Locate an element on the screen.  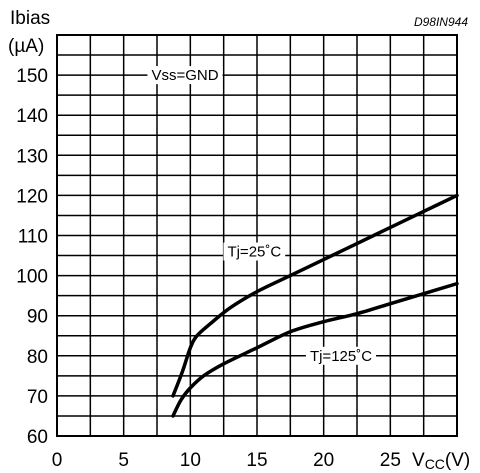
x-tick-label: 10 is located at coordinates (190, 460).